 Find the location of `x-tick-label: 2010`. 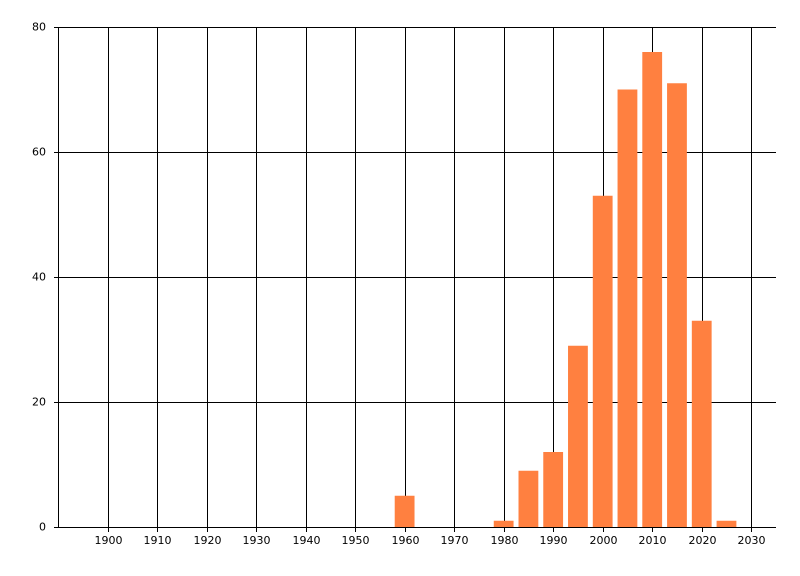

x-tick-label: 2010 is located at coordinates (653, 540).